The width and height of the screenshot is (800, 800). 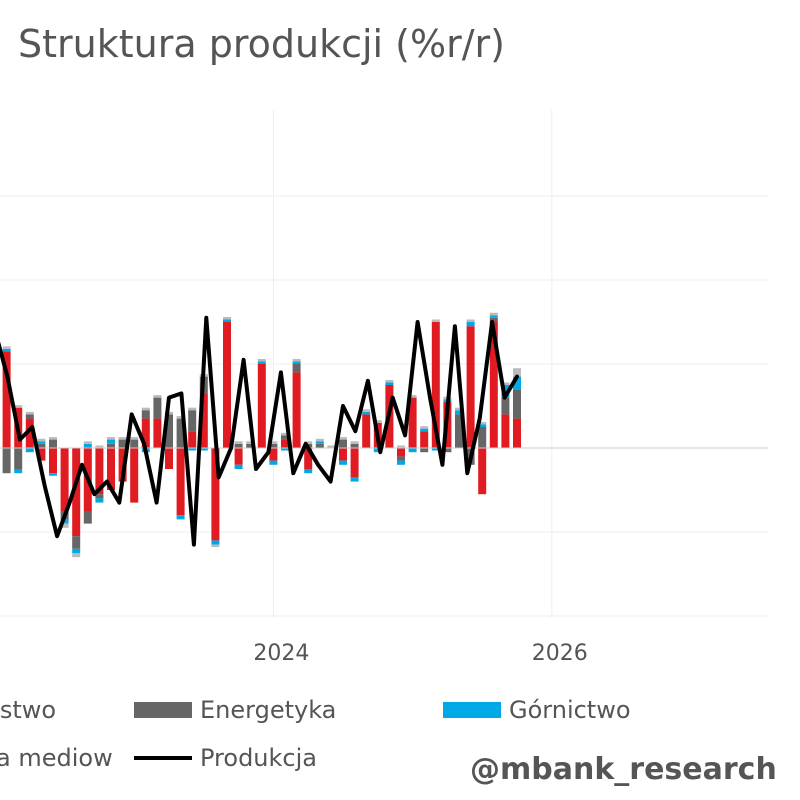 What do you see at coordinates (56, 758) in the screenshot?
I see `legend-item-woda: a mediow` at bounding box center [56, 758].